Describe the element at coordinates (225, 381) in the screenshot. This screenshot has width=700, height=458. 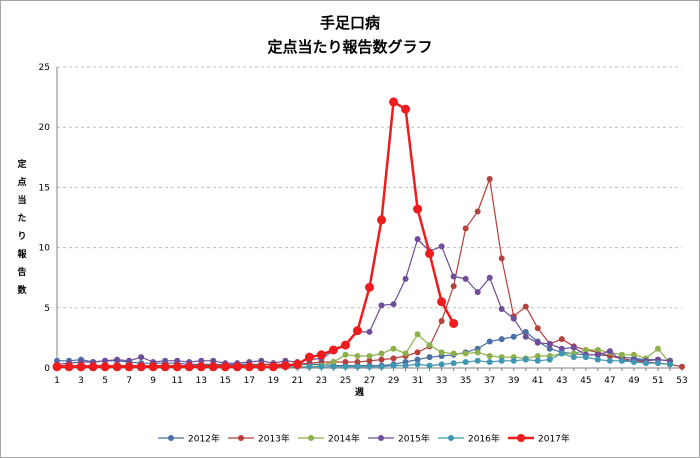
I see `x-tick-label: 15` at that location.